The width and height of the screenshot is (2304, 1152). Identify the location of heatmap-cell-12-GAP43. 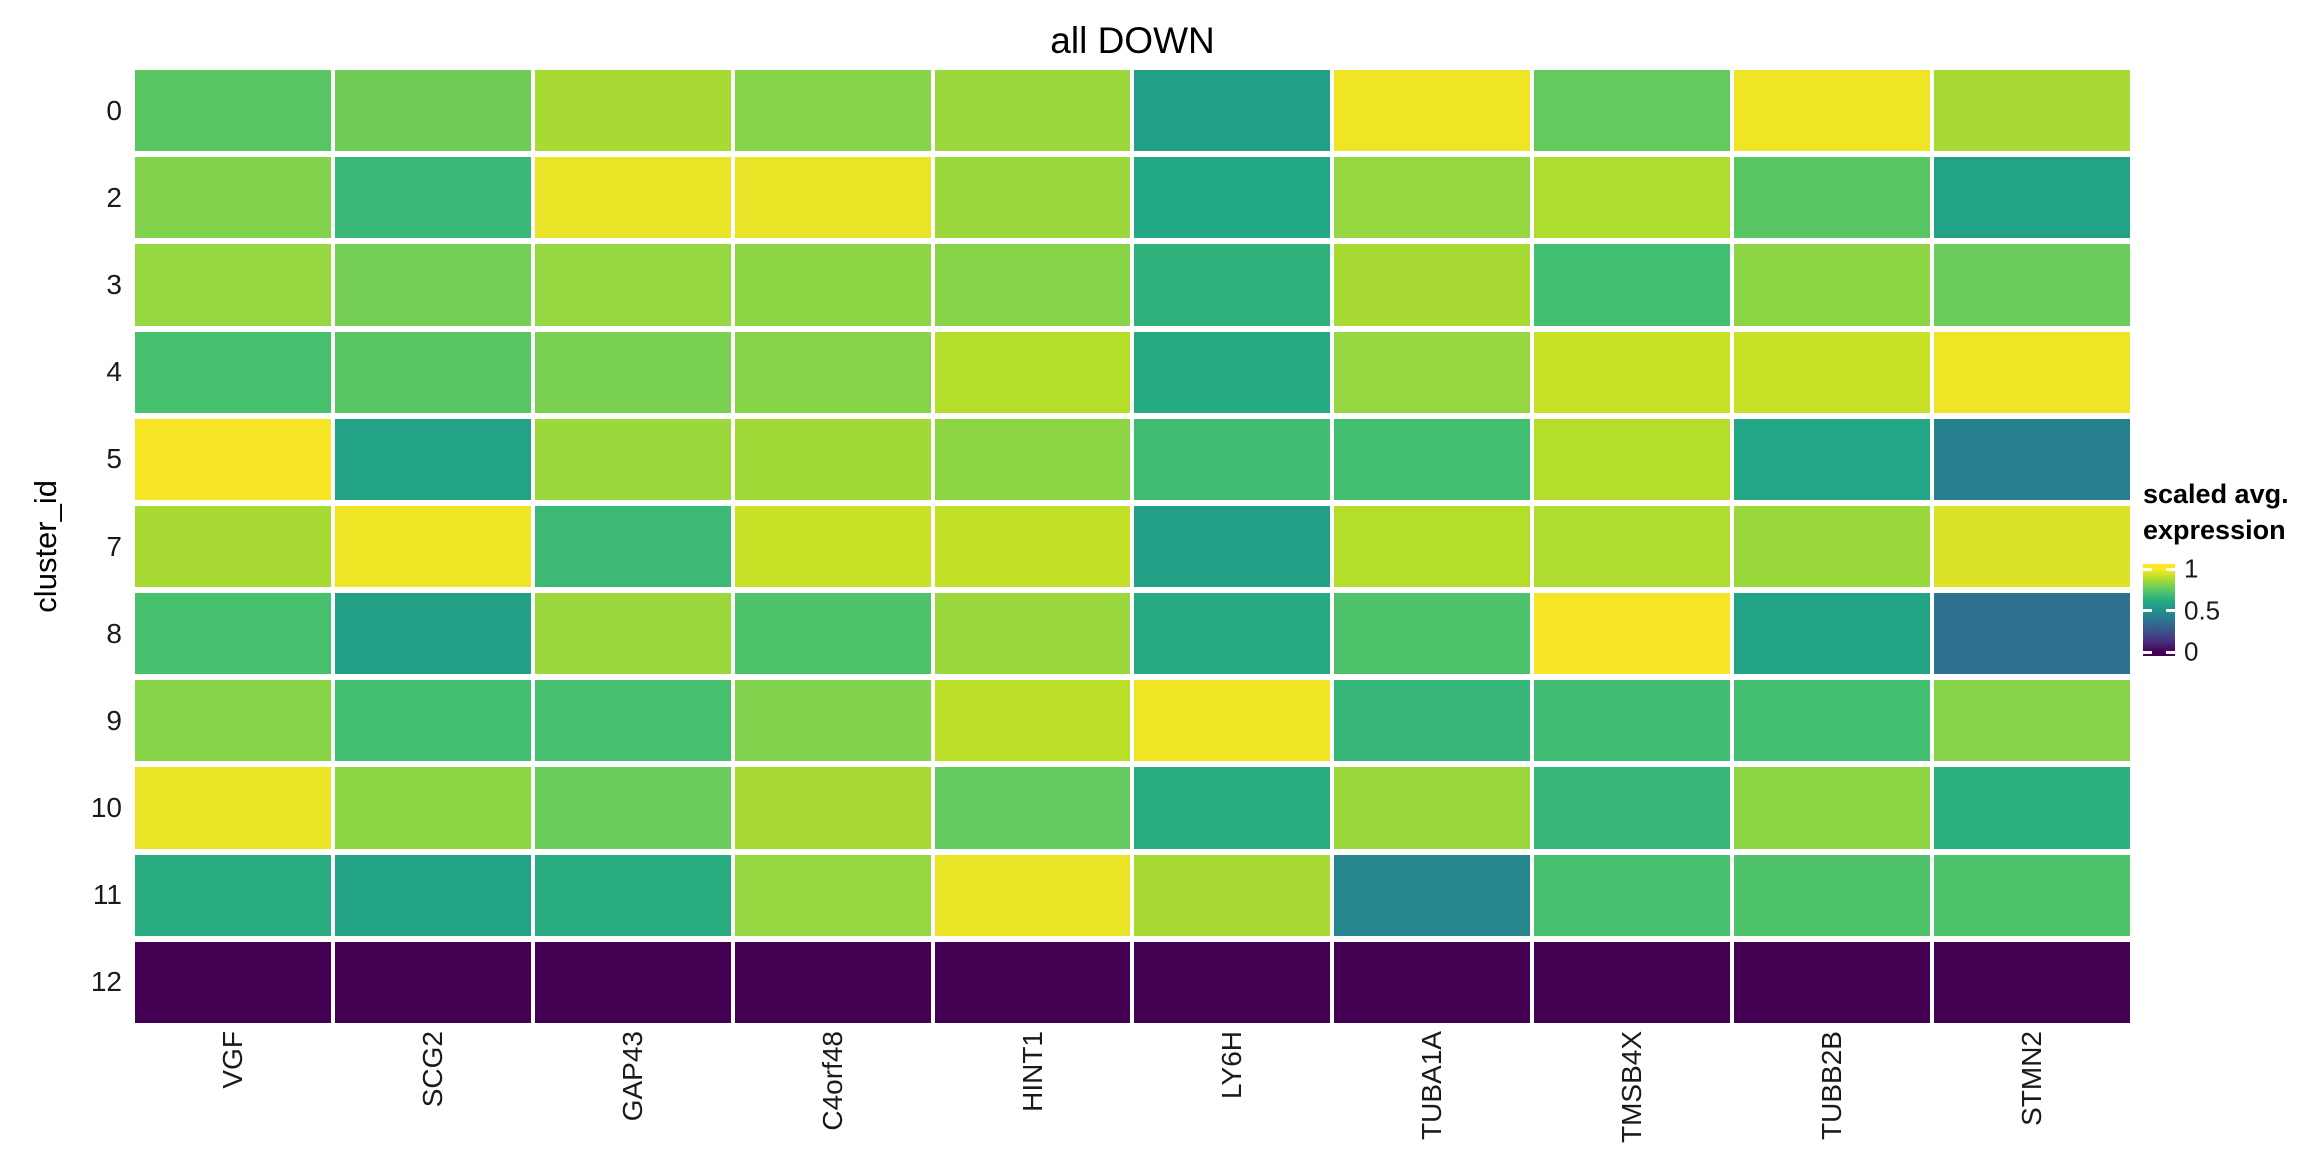
(632, 982).